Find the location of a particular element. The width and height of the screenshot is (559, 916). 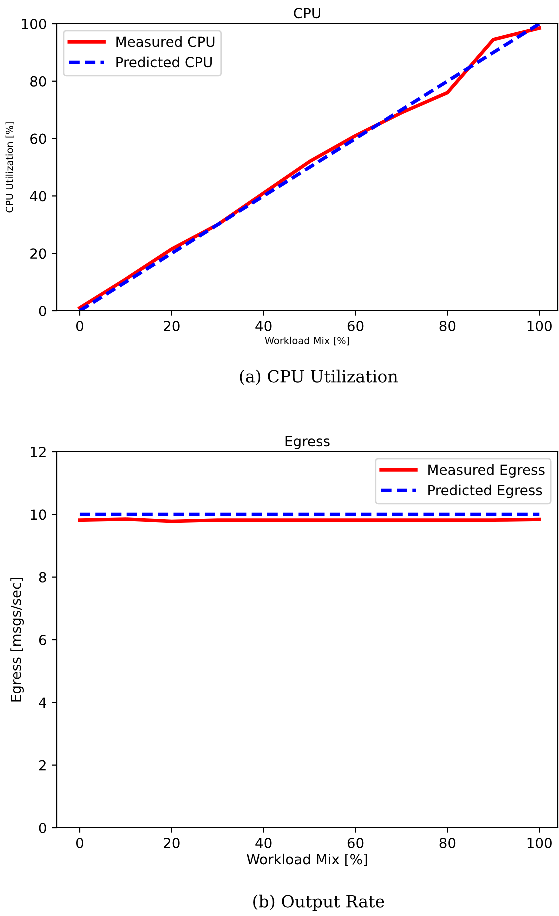

text: (a) CPU Utilization is located at coordinates (319, 378).